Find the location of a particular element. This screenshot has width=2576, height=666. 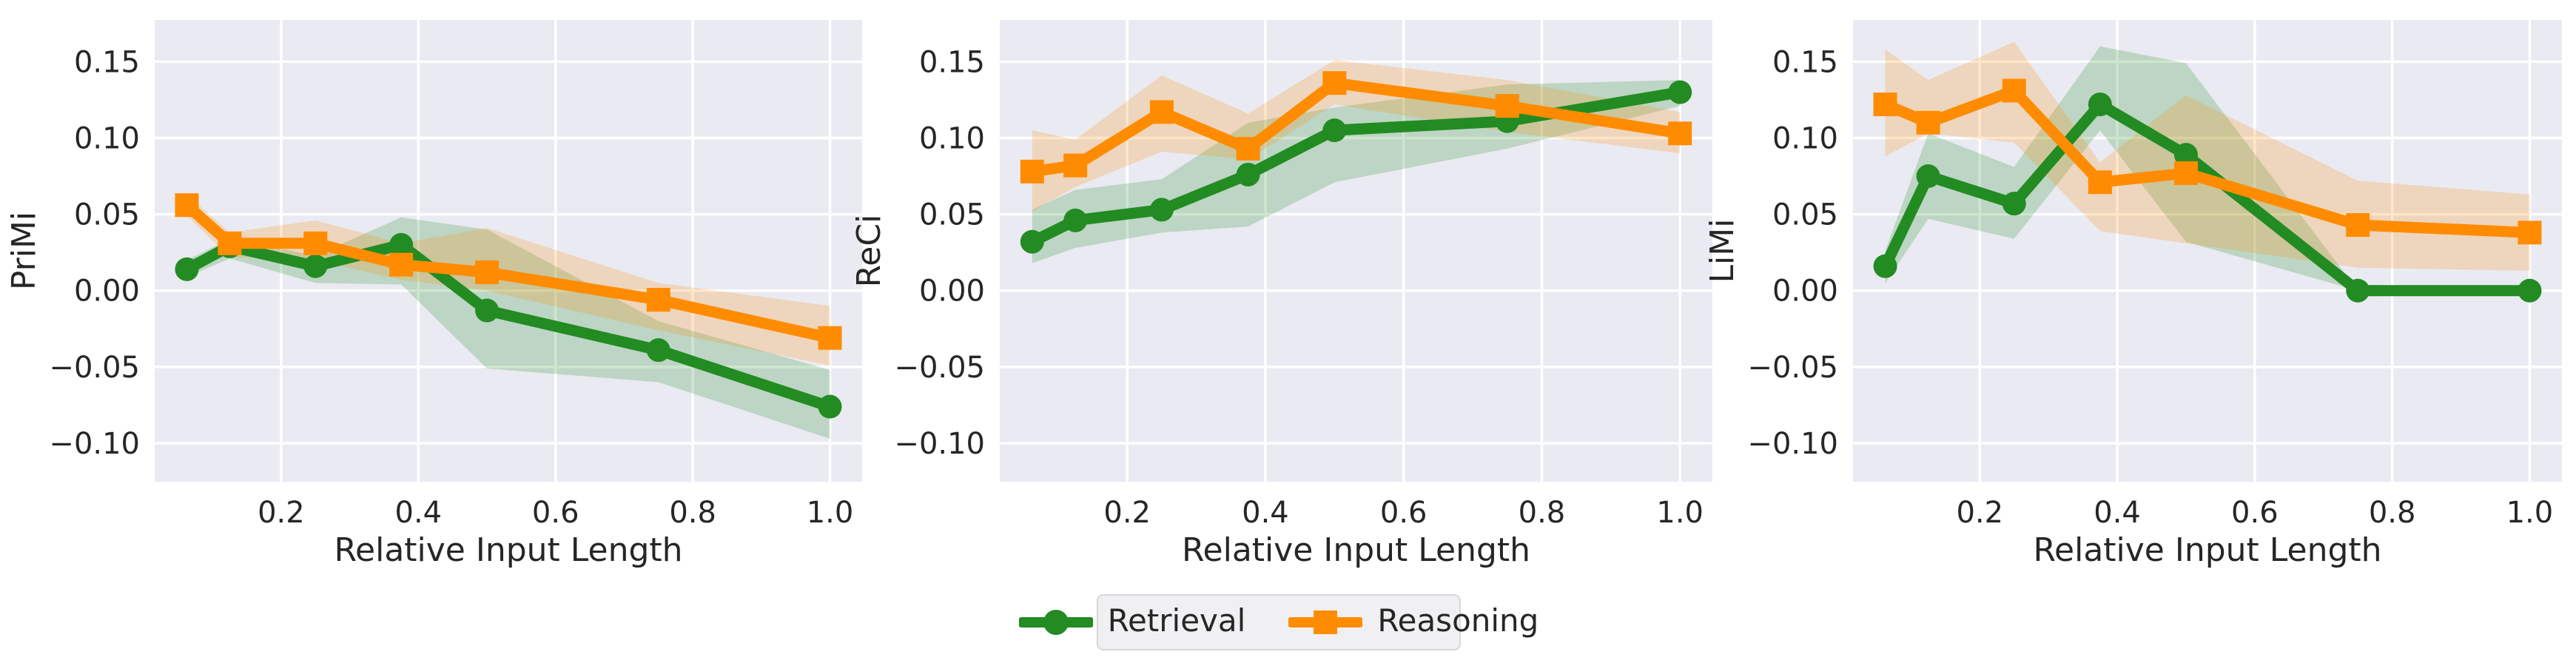

y-axis-label: ReCi is located at coordinates (869, 251).